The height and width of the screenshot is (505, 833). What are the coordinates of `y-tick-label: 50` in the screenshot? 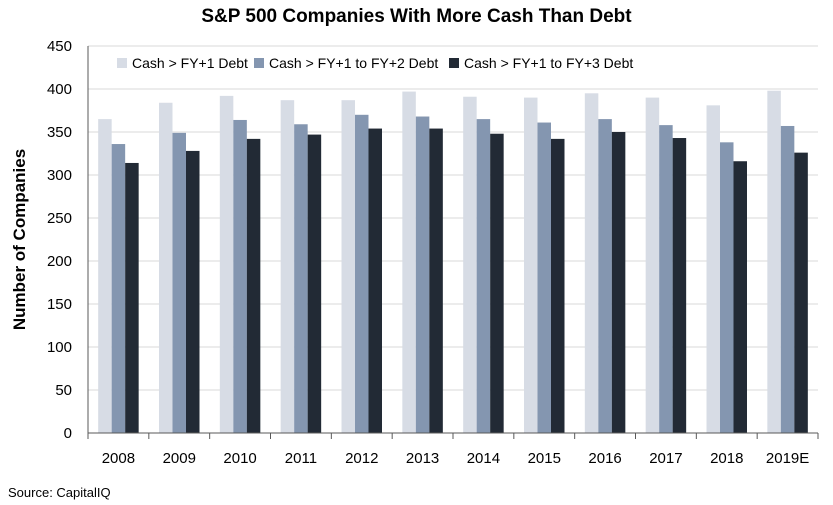 It's located at (63, 390).